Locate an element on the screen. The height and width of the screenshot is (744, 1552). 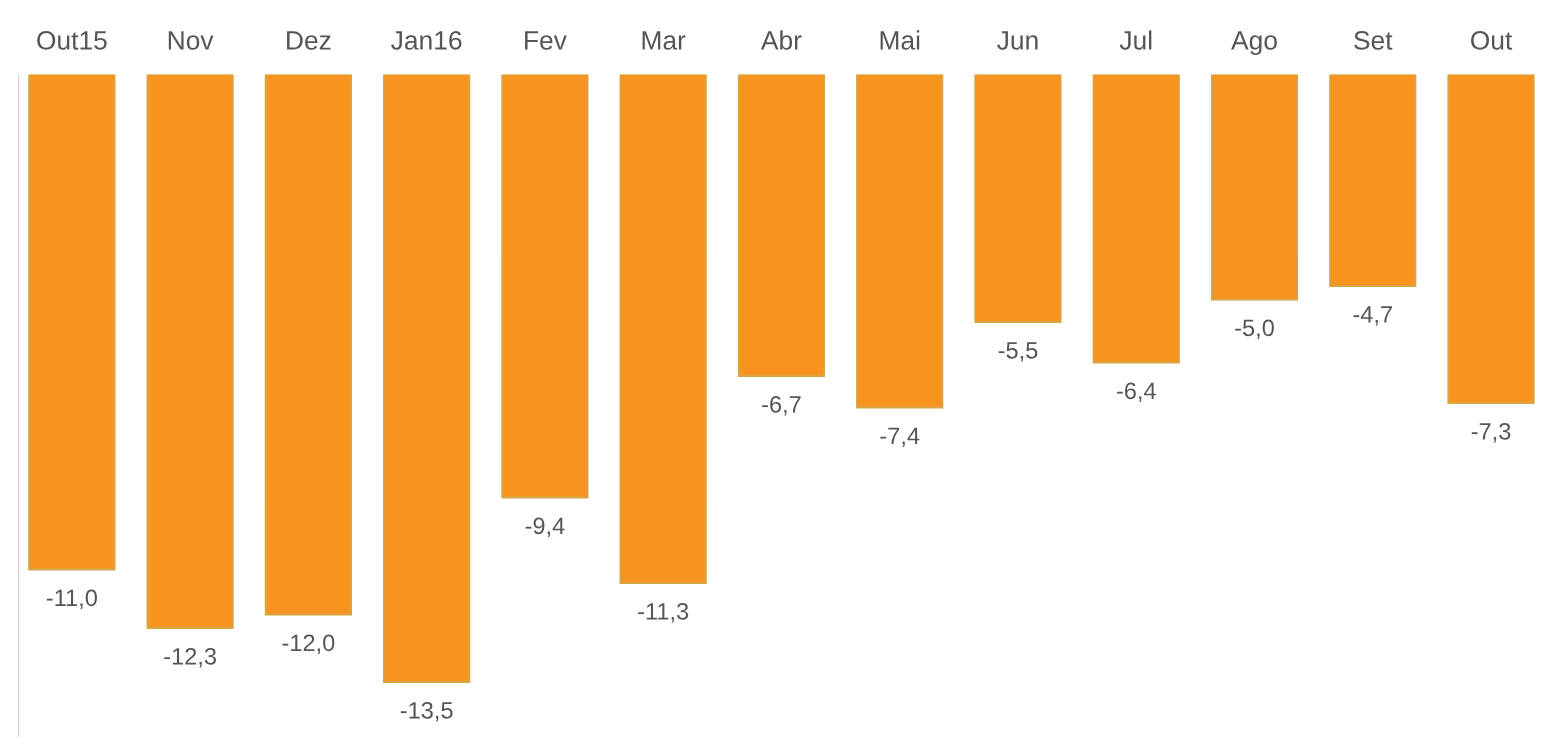
data-label: -12,0 is located at coordinates (308, 644).